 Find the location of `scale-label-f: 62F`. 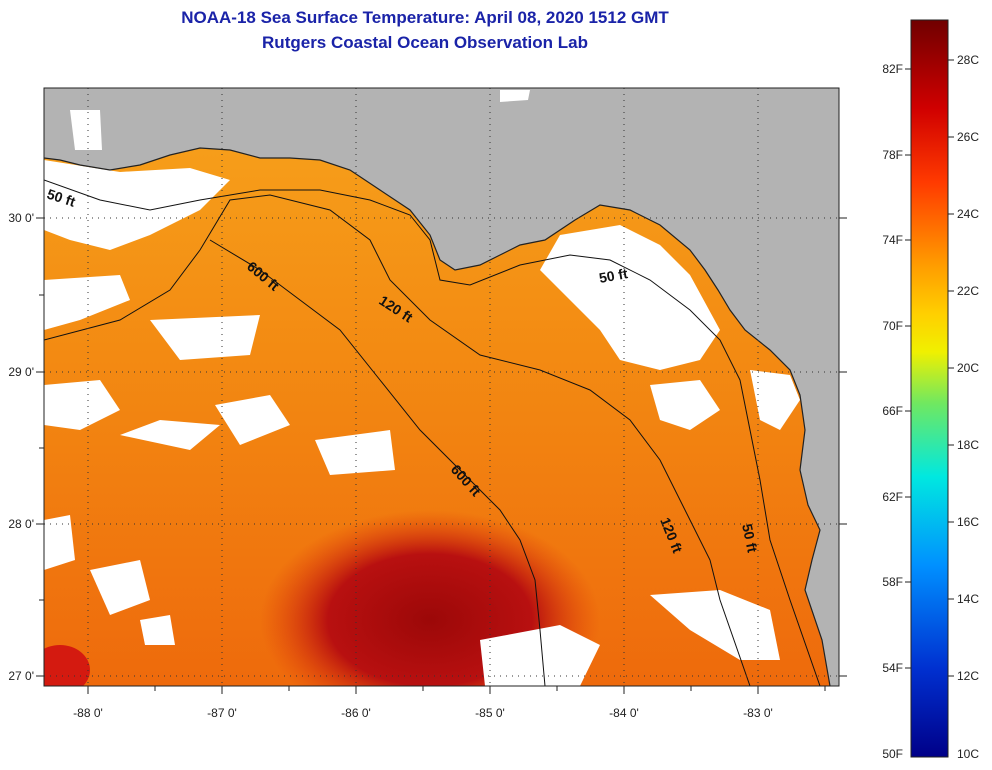

scale-label-f: 62F is located at coordinates (892, 497).